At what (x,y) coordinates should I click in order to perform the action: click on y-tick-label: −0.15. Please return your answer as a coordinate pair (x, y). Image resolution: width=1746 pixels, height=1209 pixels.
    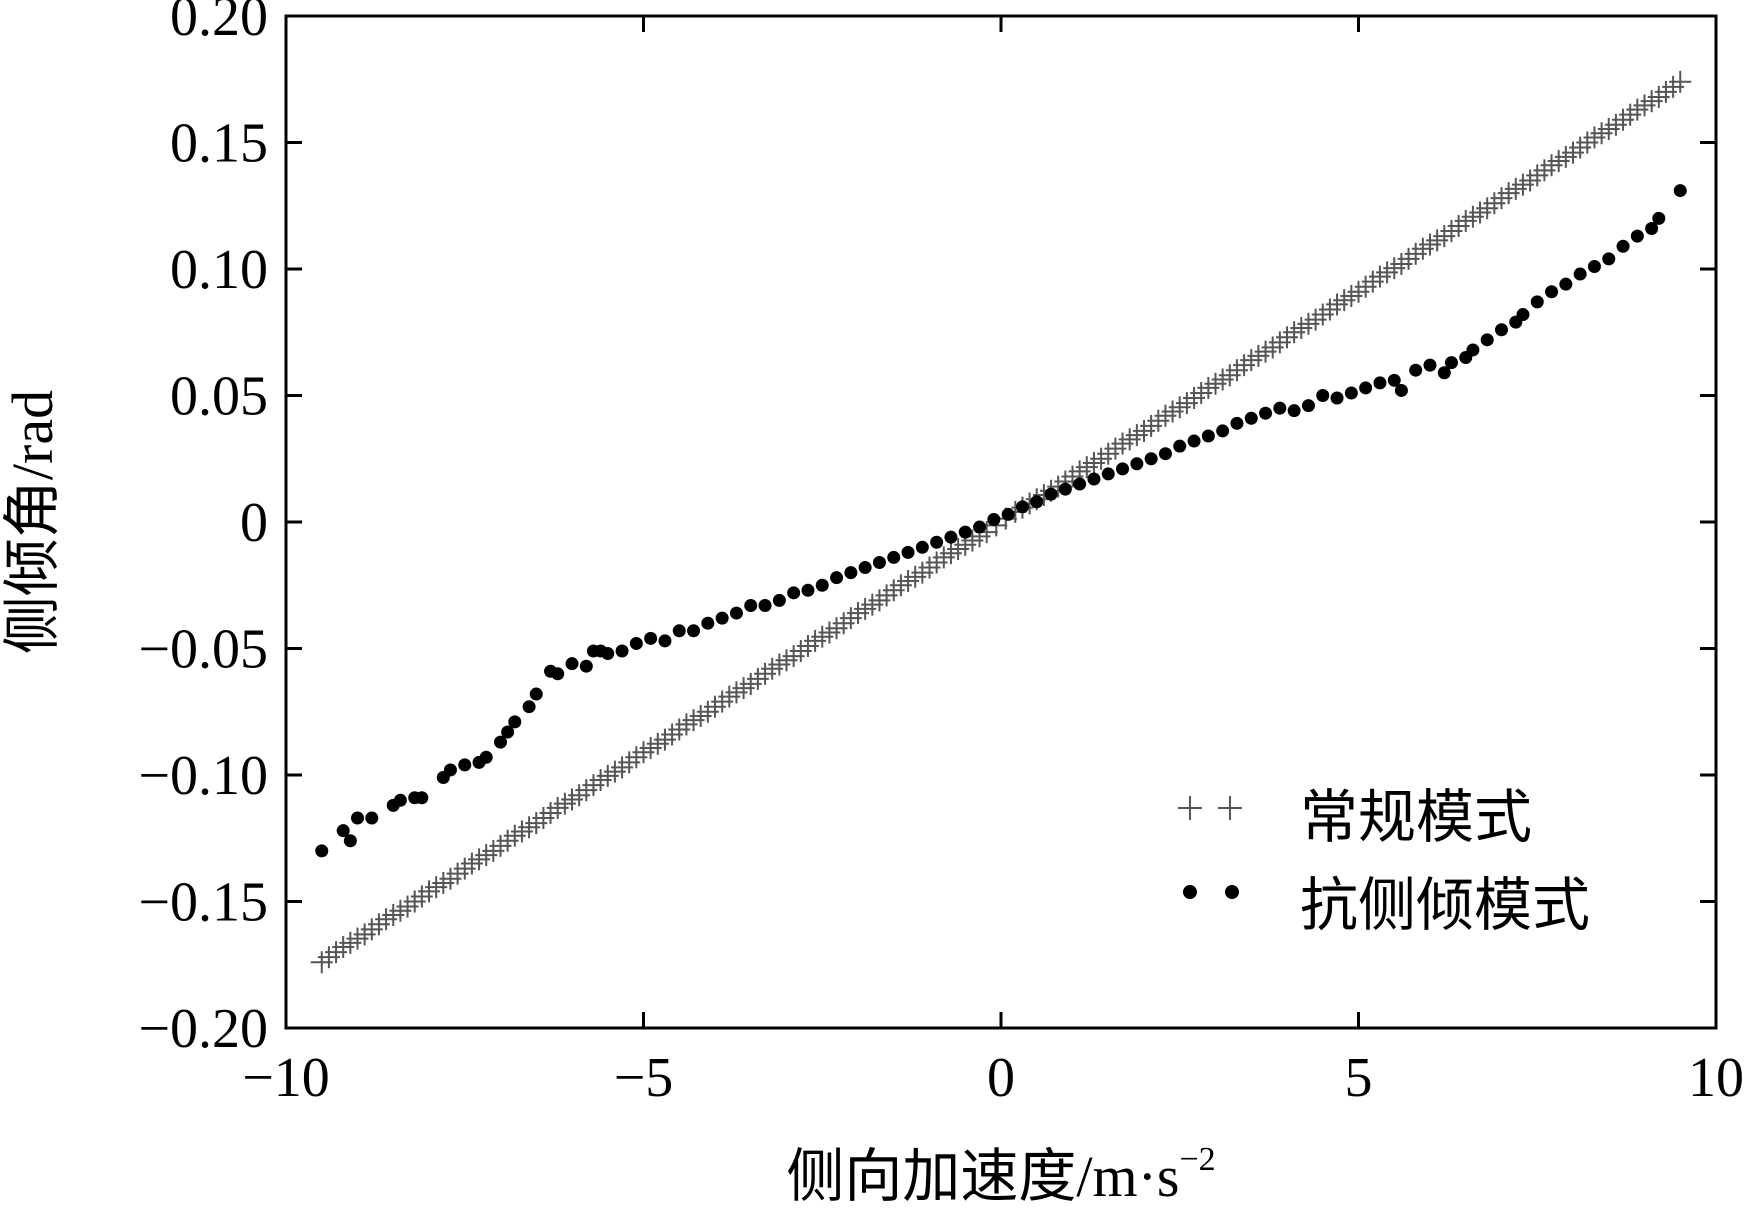
    Looking at the image, I should click on (203, 903).